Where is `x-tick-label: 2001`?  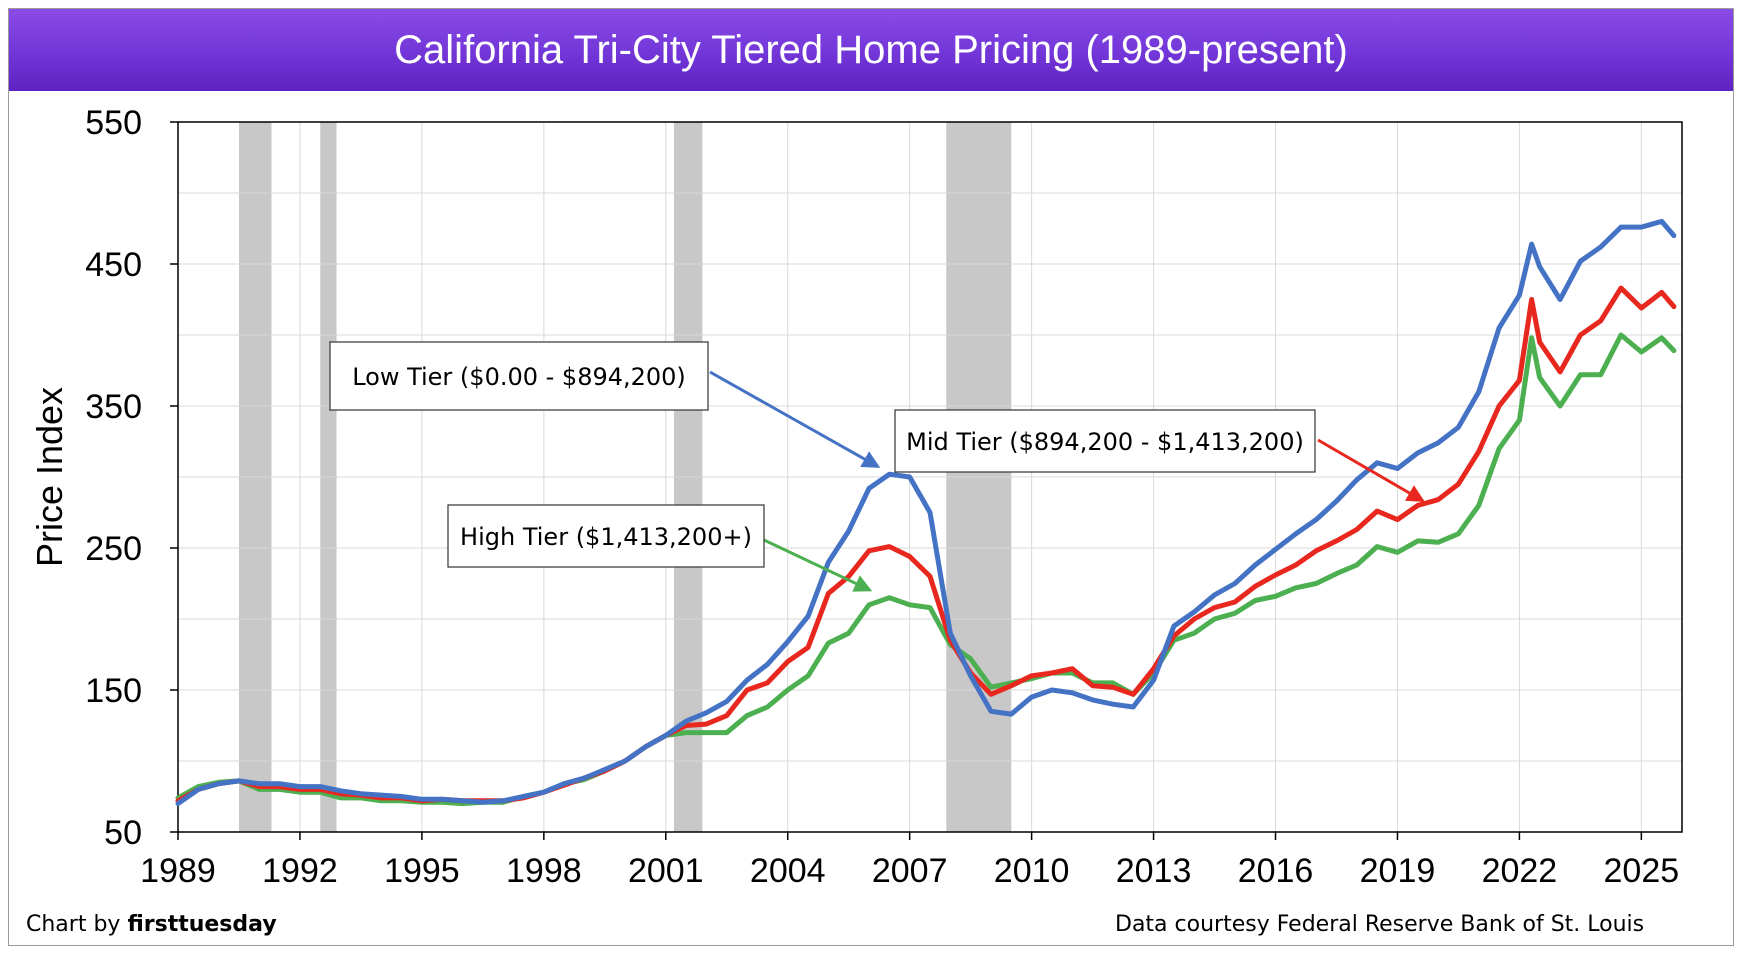
x-tick-label: 2001 is located at coordinates (666, 871).